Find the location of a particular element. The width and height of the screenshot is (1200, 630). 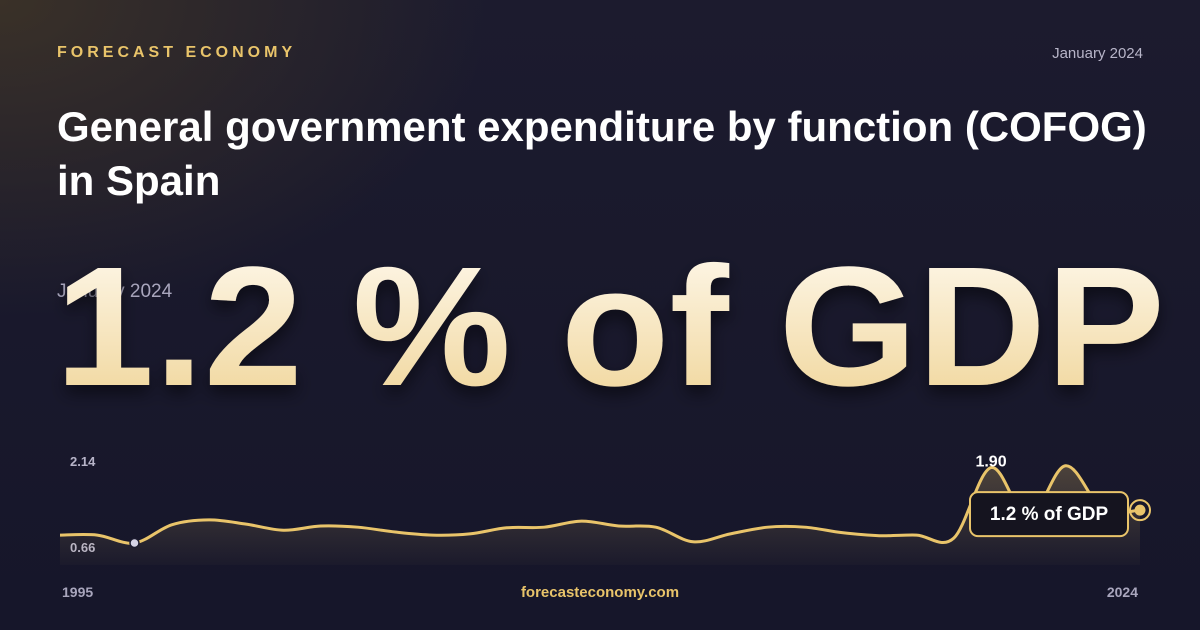

date: January 2024 is located at coordinates (1097, 53).